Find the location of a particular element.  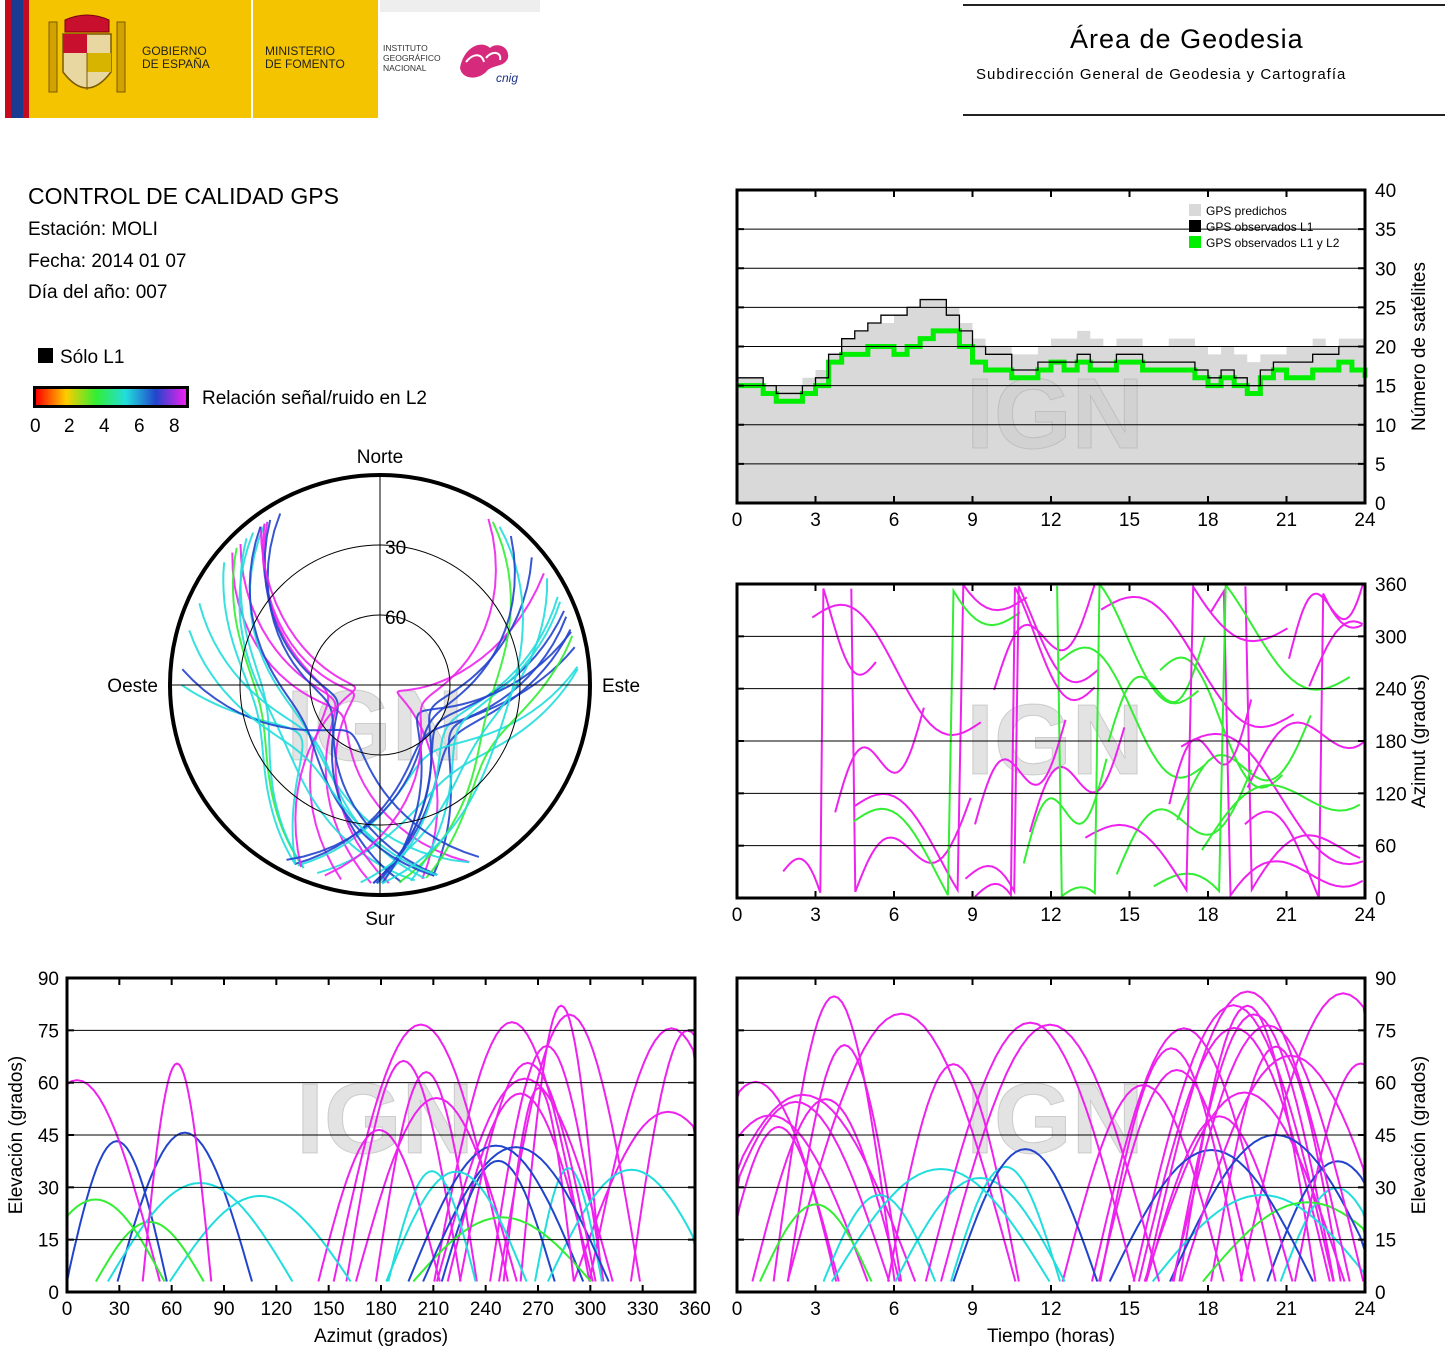

x-tick-label: 240 is located at coordinates (486, 1309).